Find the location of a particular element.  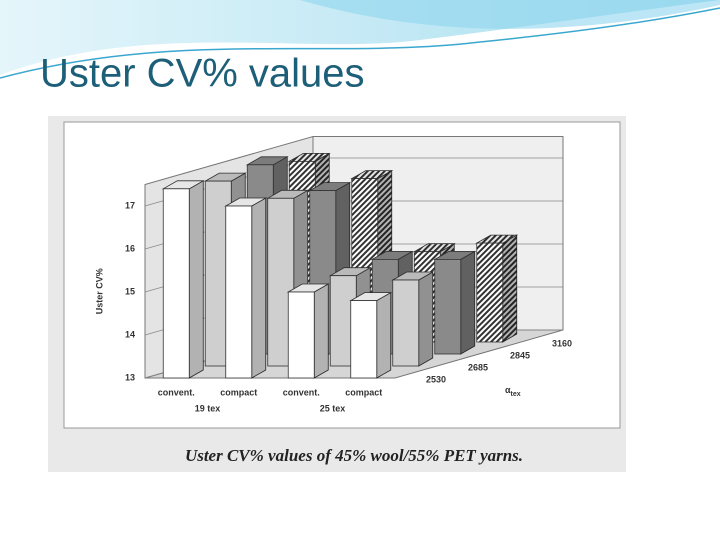

y-tick-label: 16 is located at coordinates (130, 248).